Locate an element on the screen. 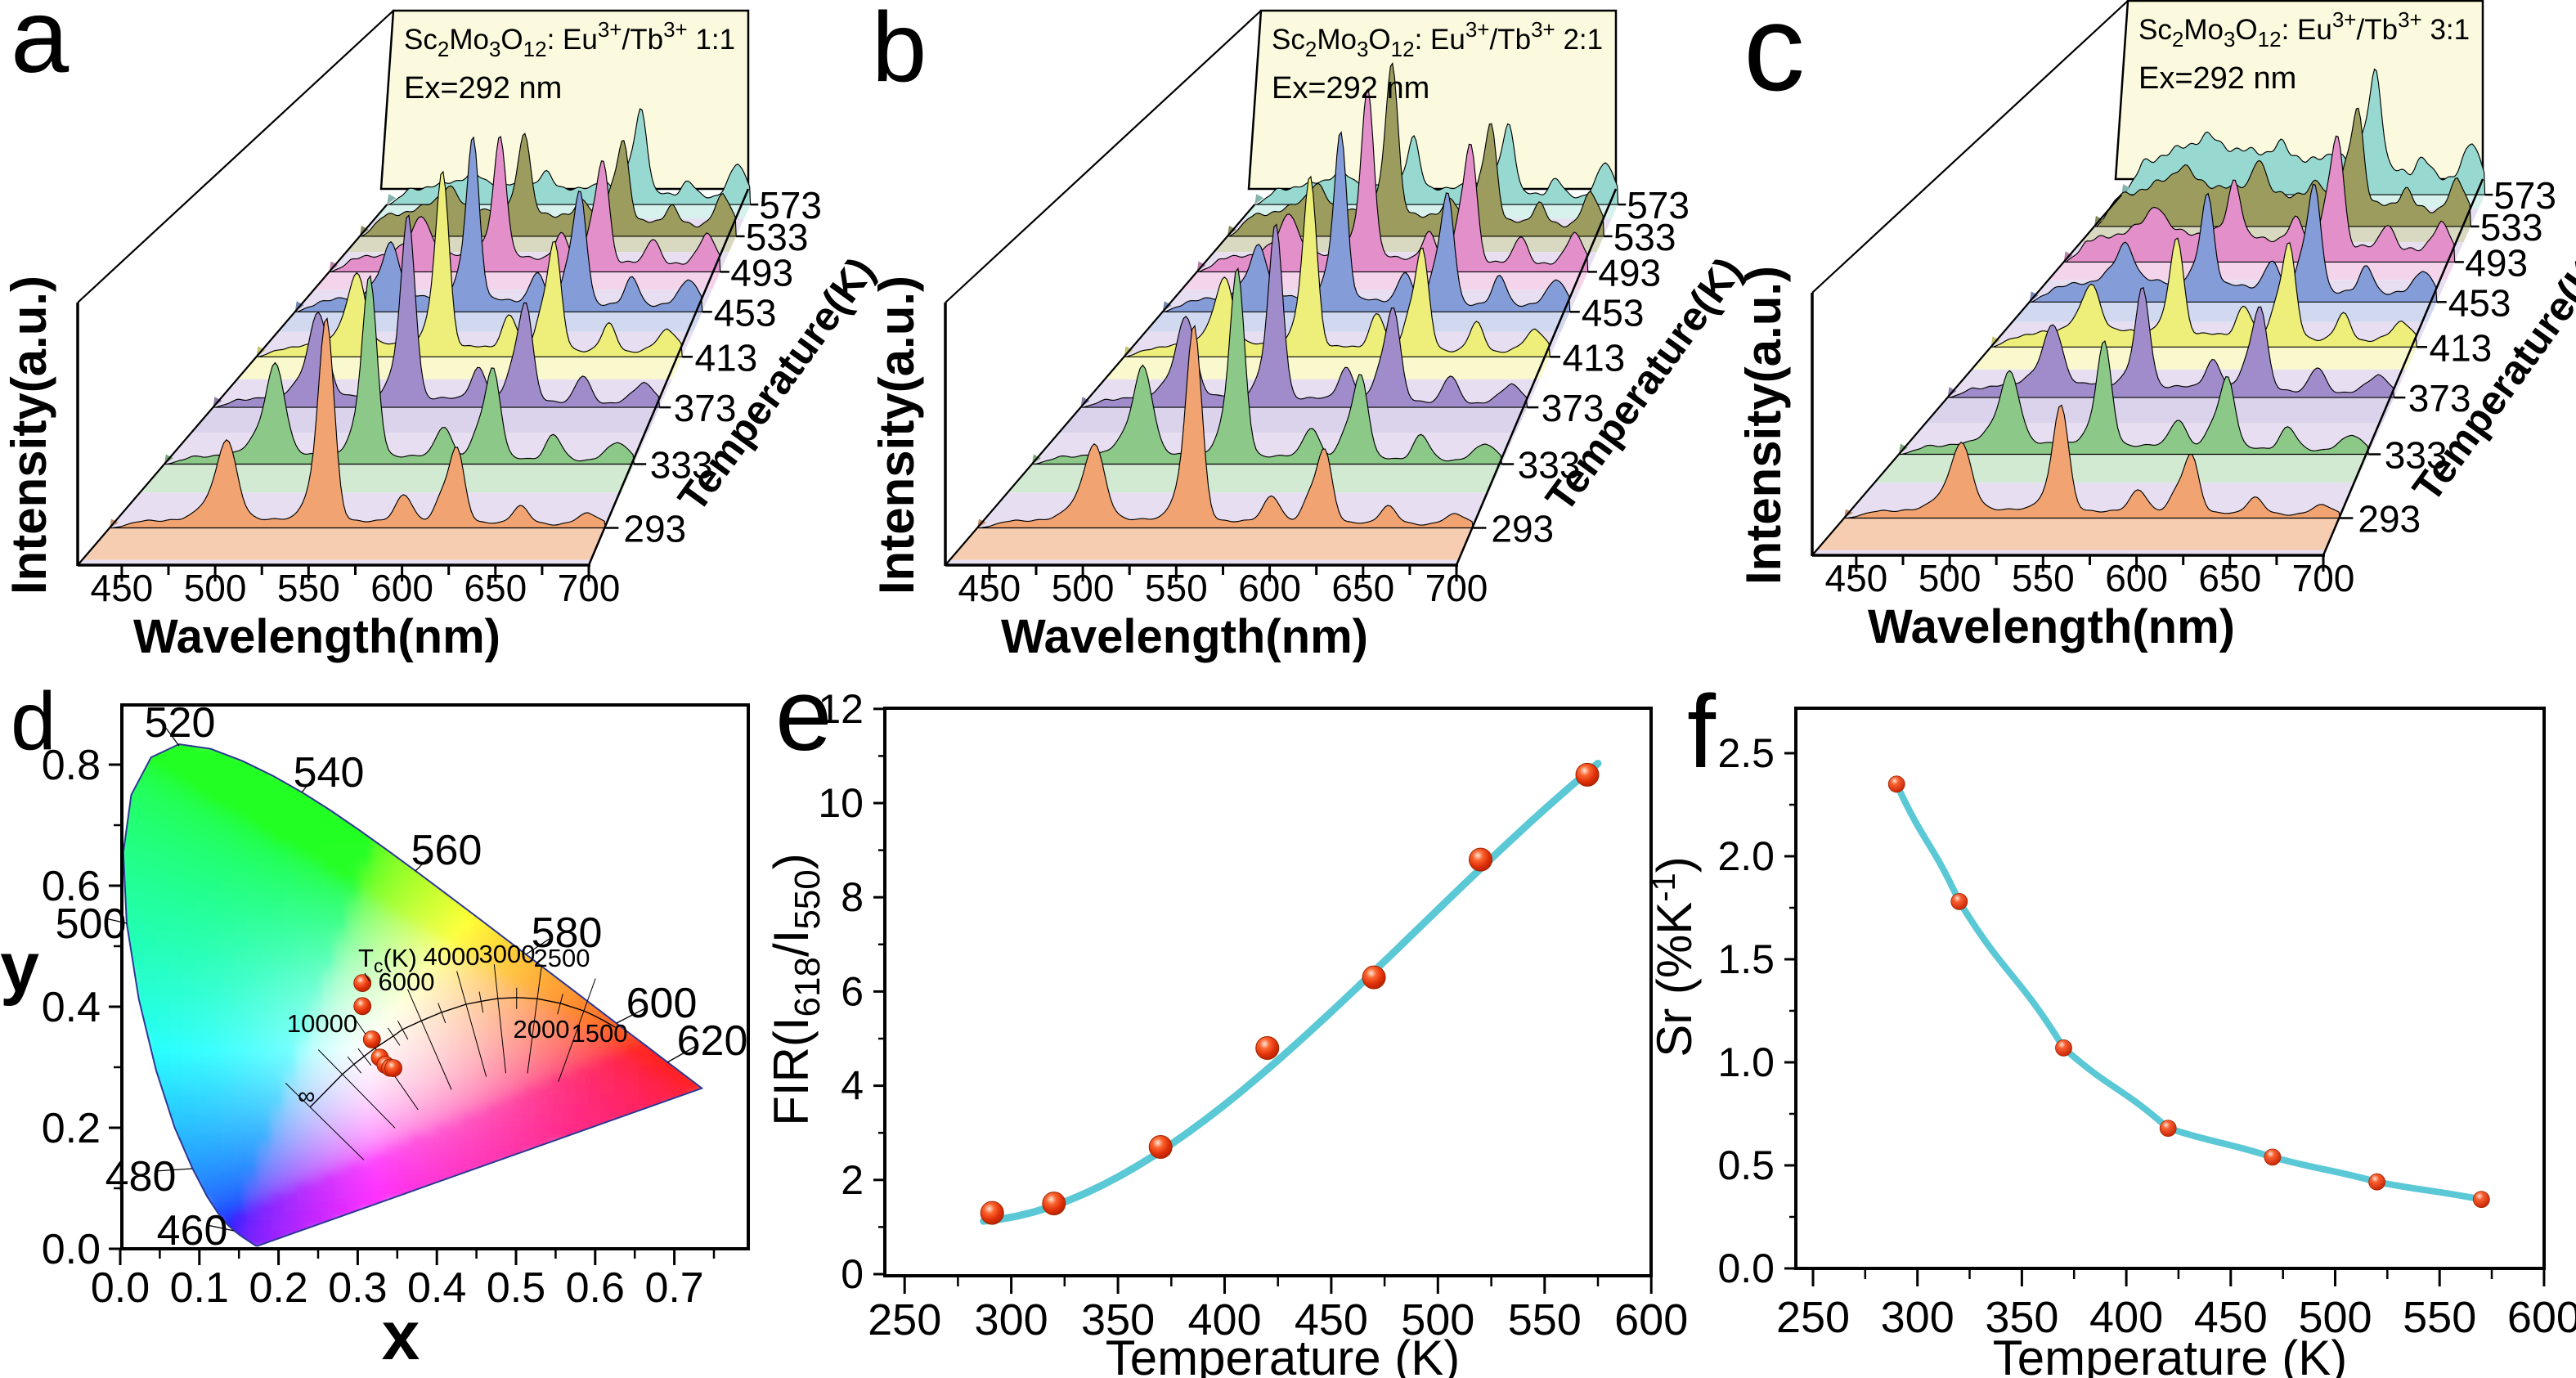  svg-text: 4 is located at coordinates (852, 1086).